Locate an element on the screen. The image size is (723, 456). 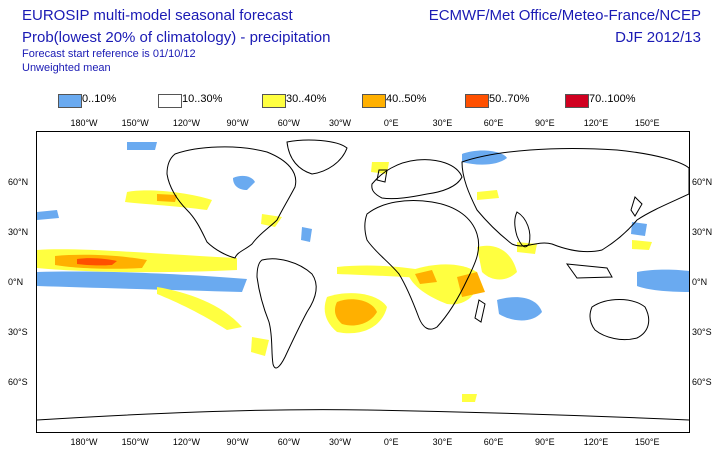
legend-label: 70..100% is located at coordinates (612, 99).